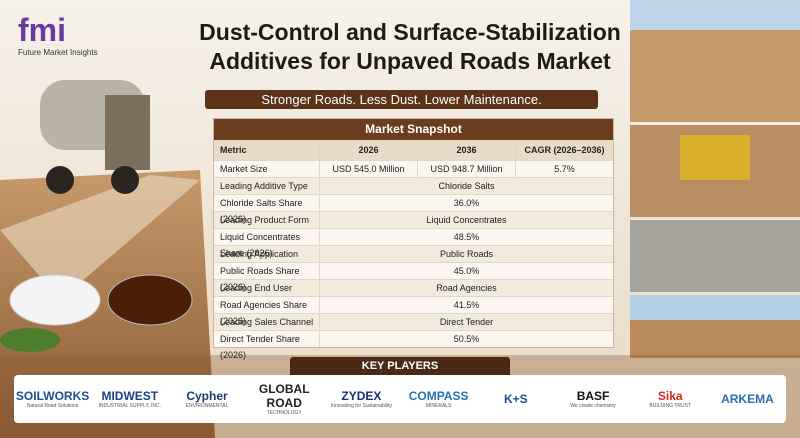  I want to click on table-title: Market Snapshot, so click(413, 129).